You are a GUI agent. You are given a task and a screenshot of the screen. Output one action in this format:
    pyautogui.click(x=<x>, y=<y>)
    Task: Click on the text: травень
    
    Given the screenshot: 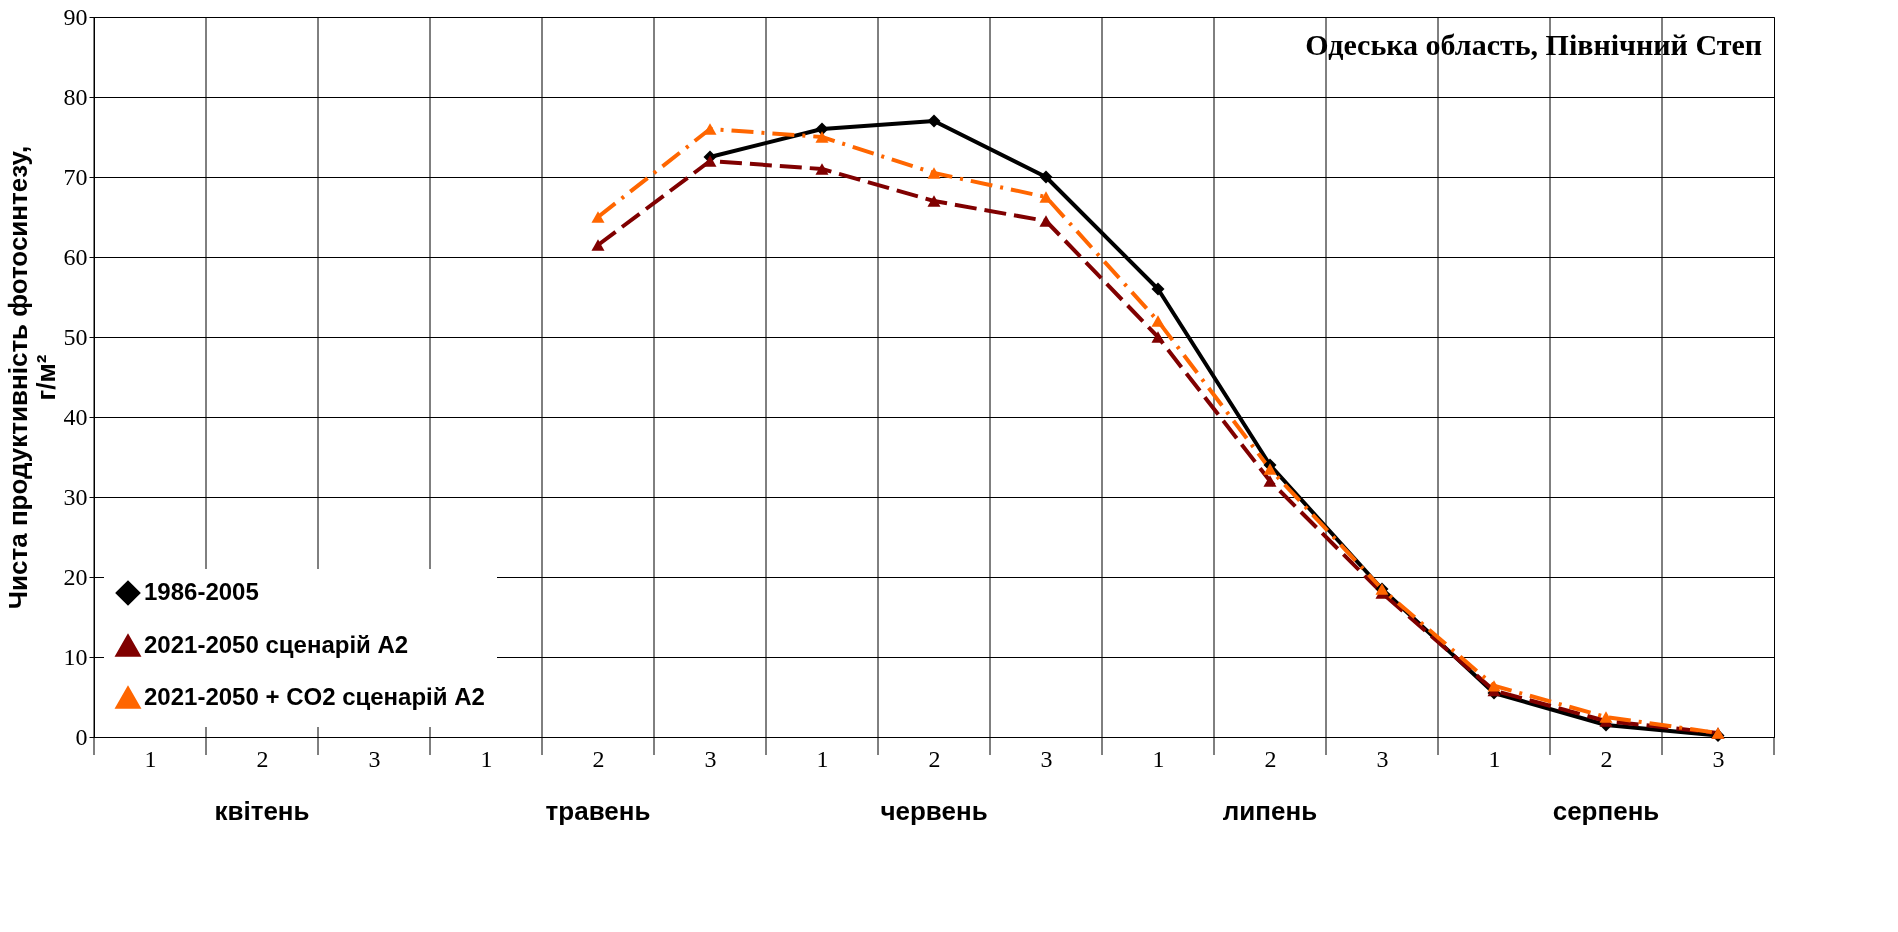 What is the action you would take?
    pyautogui.click(x=598, y=811)
    